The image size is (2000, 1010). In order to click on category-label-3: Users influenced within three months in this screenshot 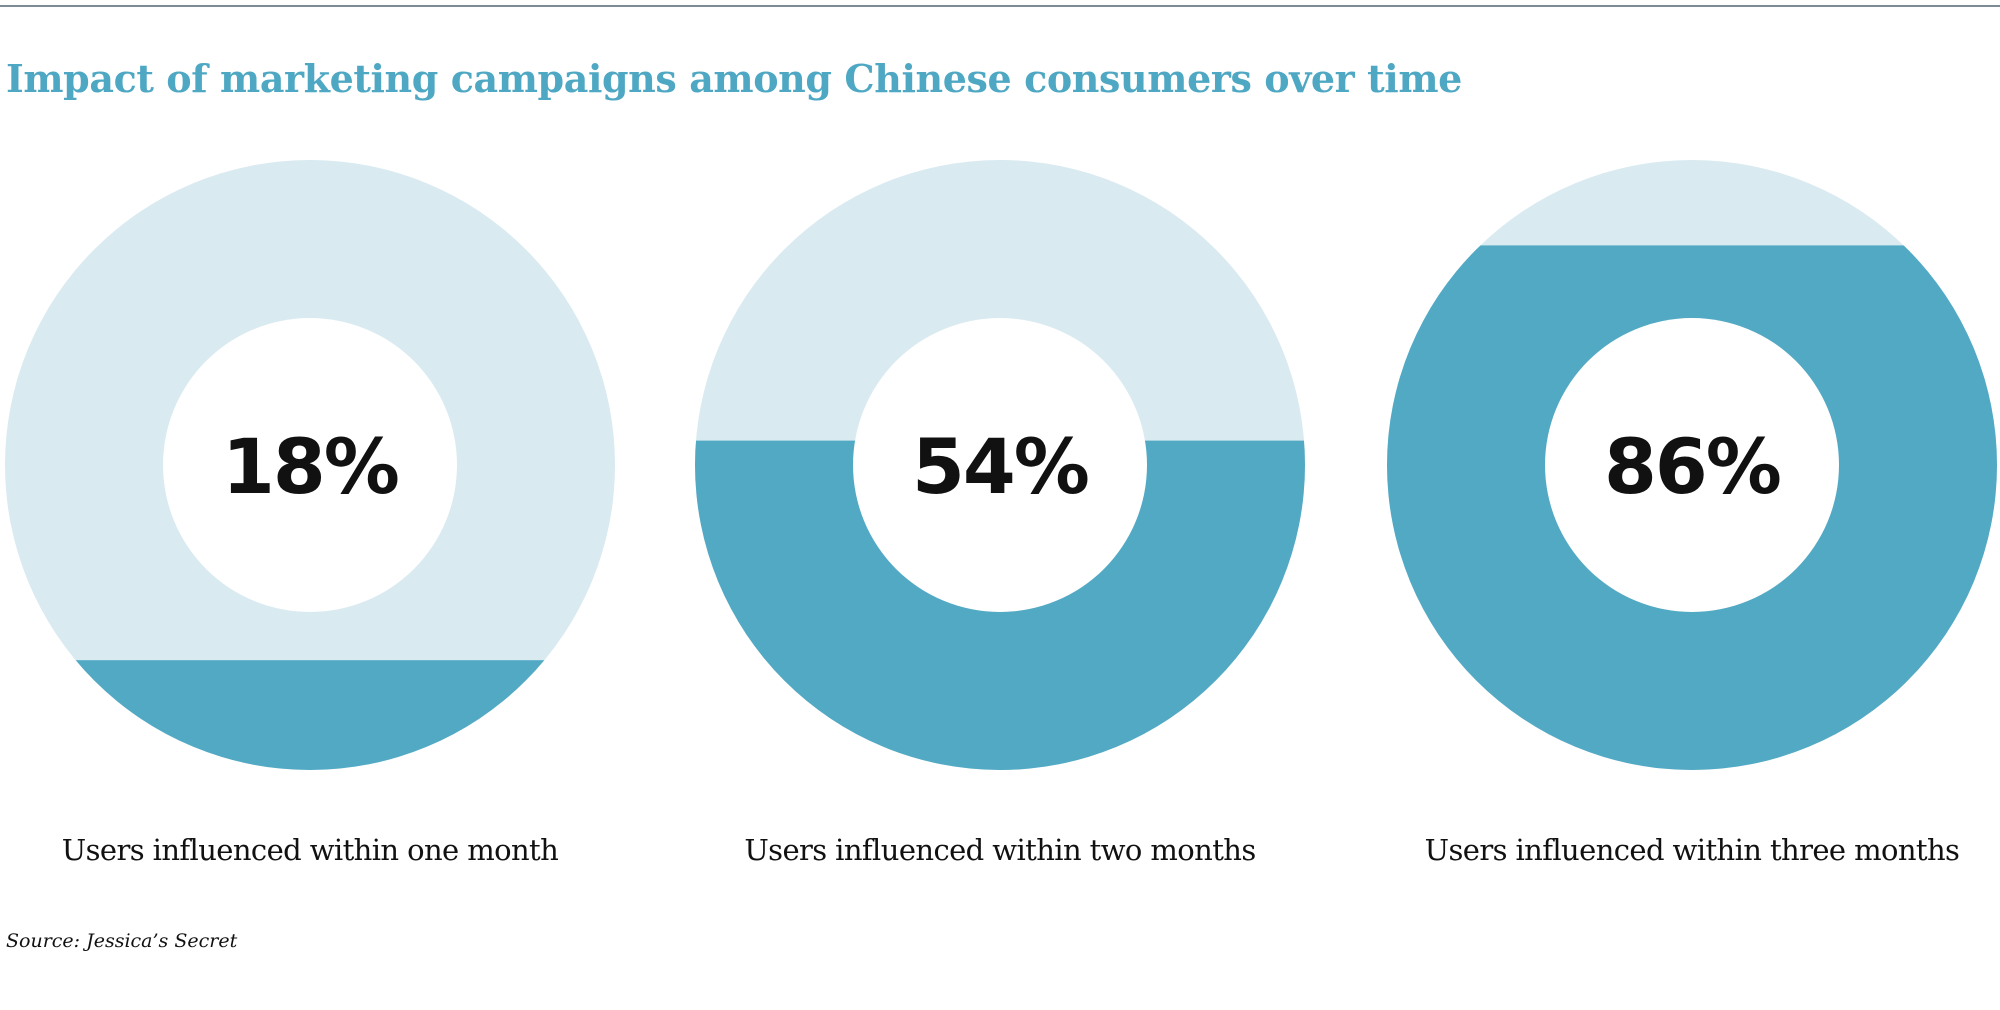, I will do `click(1692, 850)`.